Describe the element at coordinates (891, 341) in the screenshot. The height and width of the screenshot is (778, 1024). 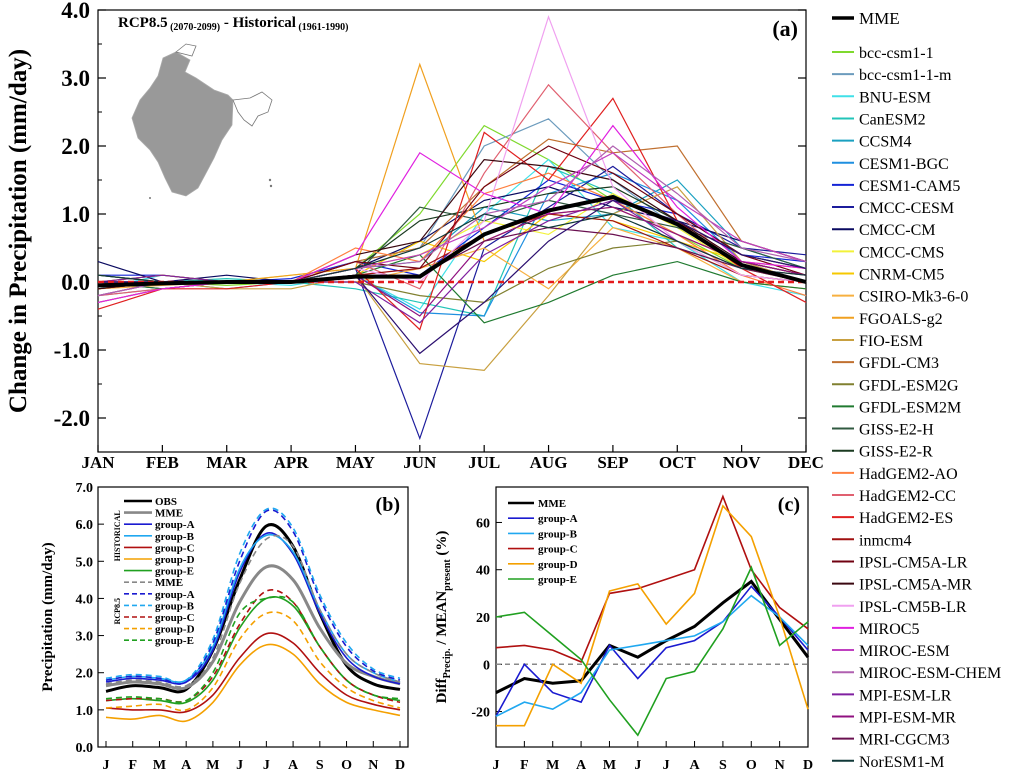
I see `legend-label-fio-esm: FIO-ESM` at that location.